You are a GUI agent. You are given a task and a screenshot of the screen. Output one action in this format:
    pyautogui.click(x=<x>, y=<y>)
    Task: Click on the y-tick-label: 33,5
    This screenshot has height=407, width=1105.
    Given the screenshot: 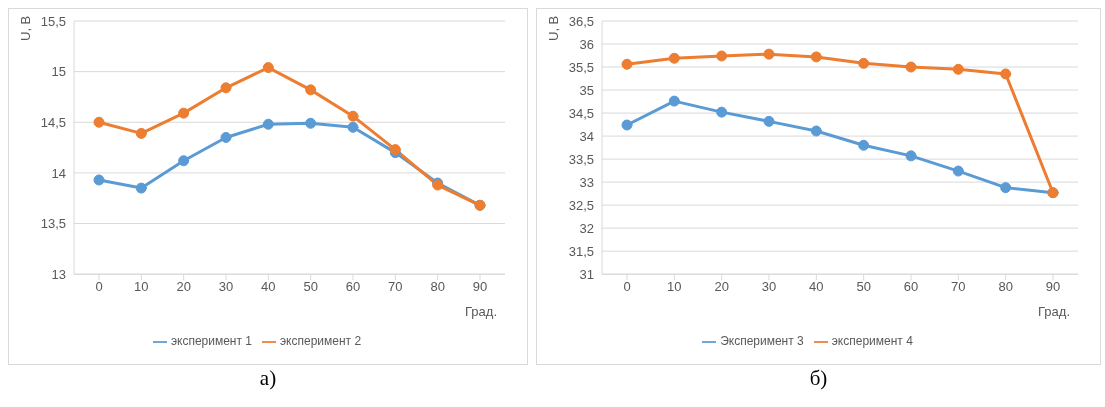 What is the action you would take?
    pyautogui.click(x=581, y=159)
    